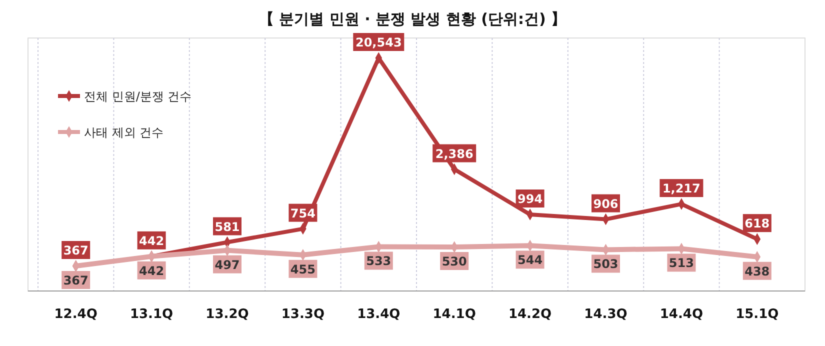 The height and width of the screenshot is (346, 825). I want to click on x-tick-label: 14.4Q, so click(682, 314).